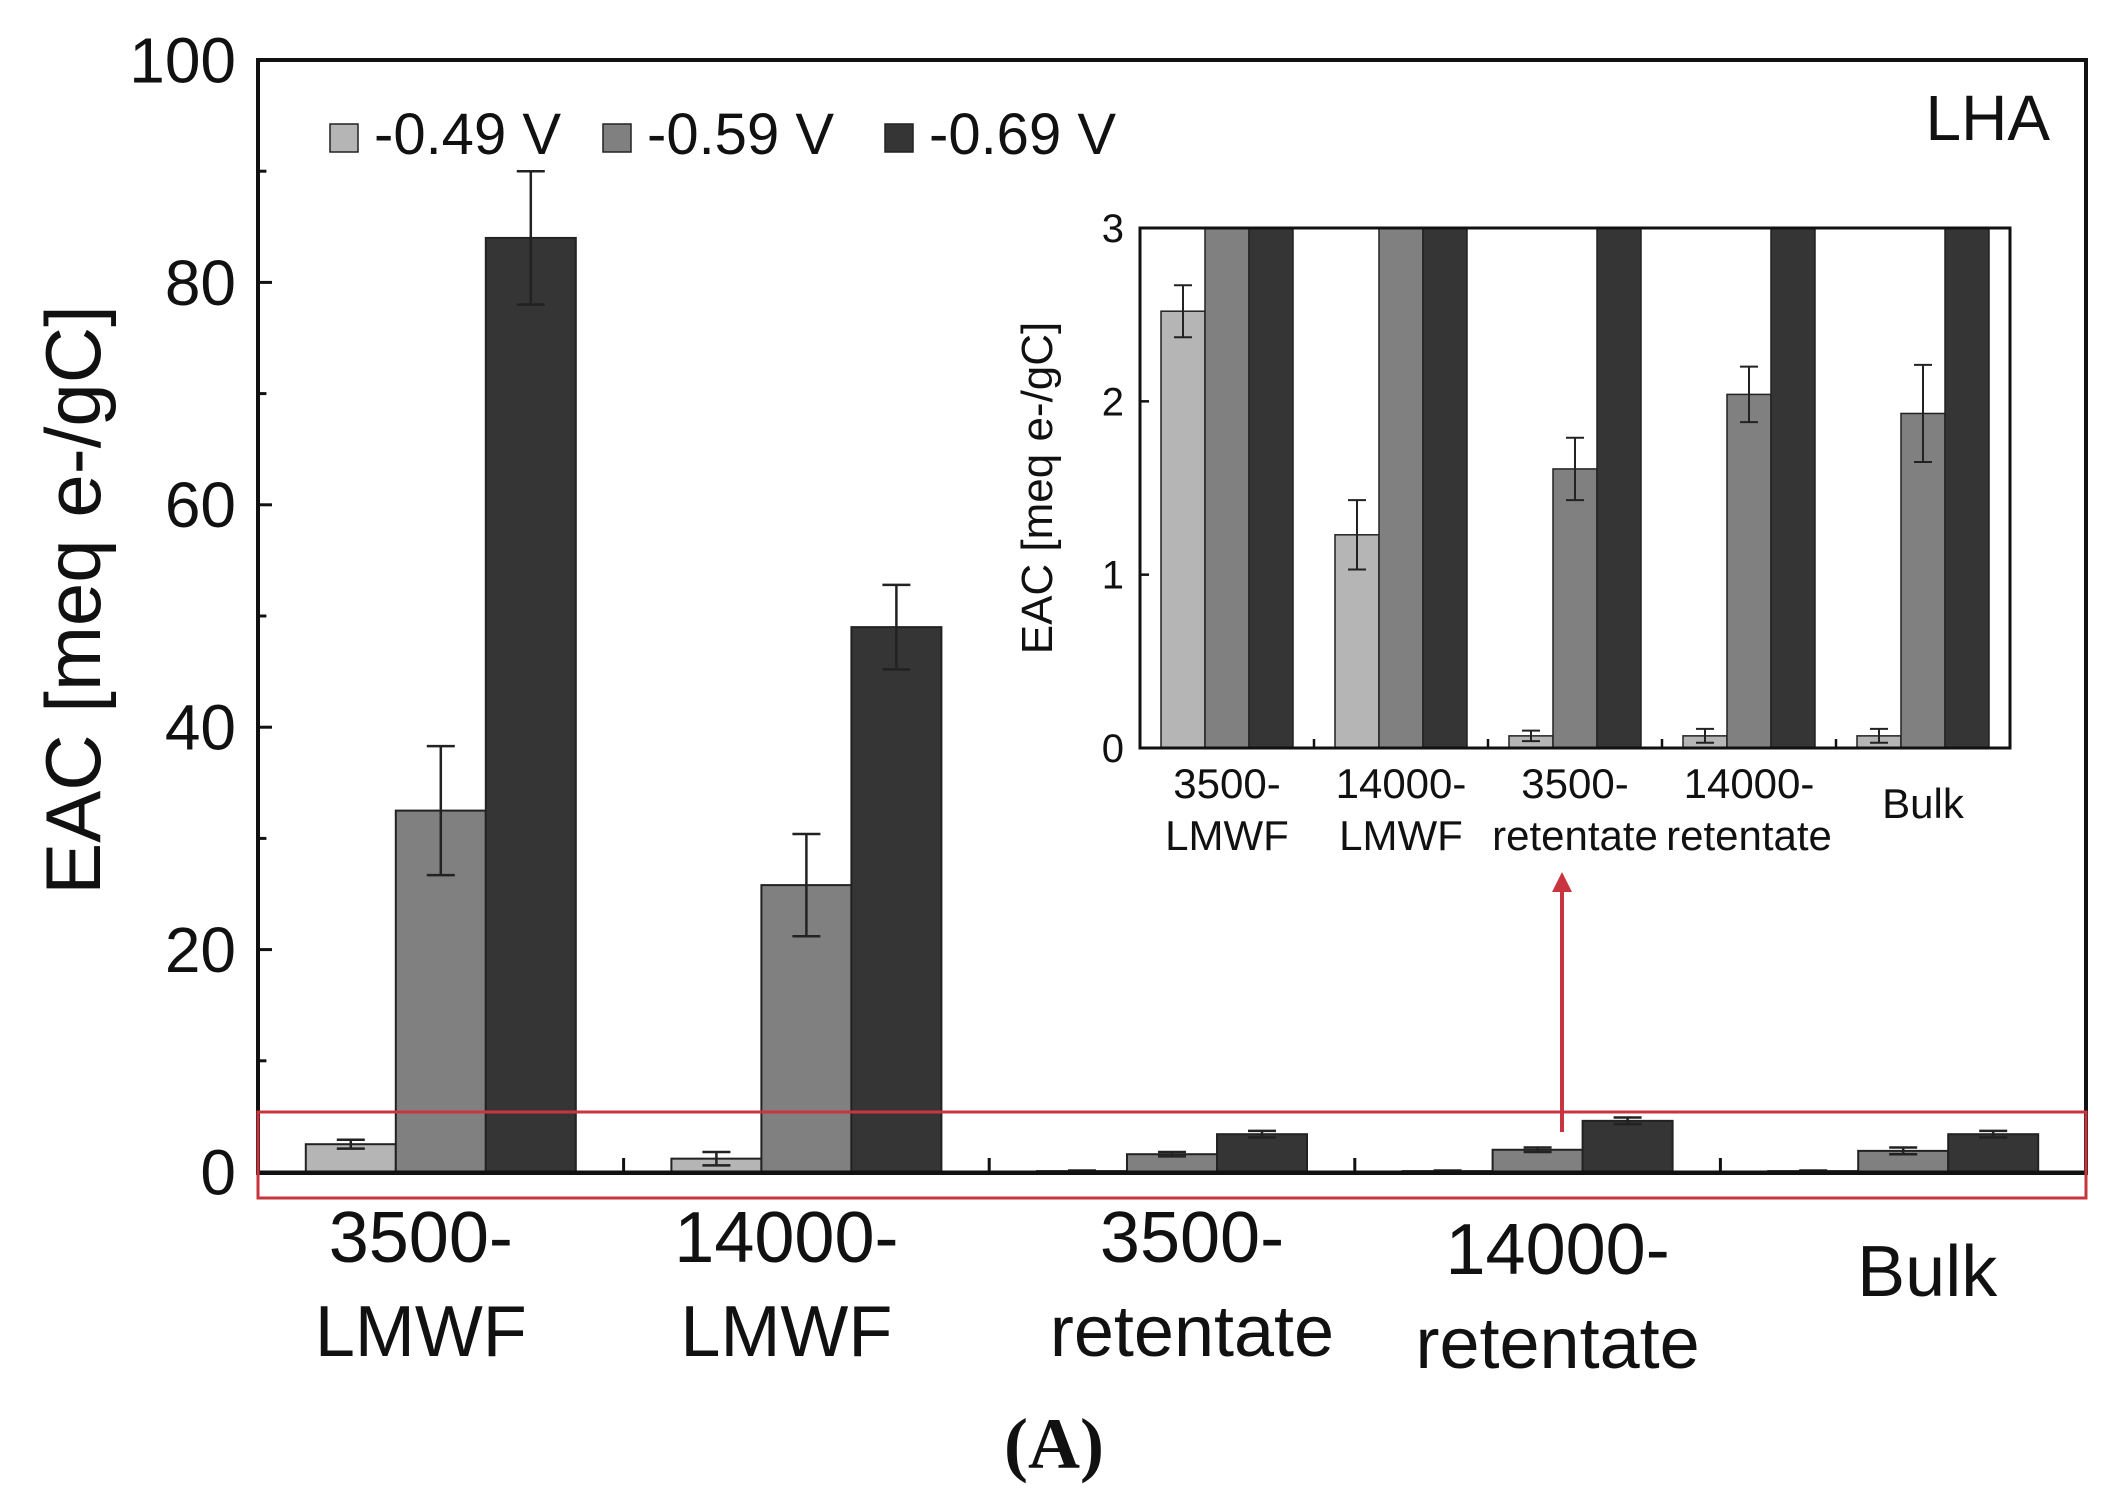 This screenshot has height=1496, width=2108. What do you see at coordinates (200, 728) in the screenshot?
I see `main-y-tick-label-40: 40` at bounding box center [200, 728].